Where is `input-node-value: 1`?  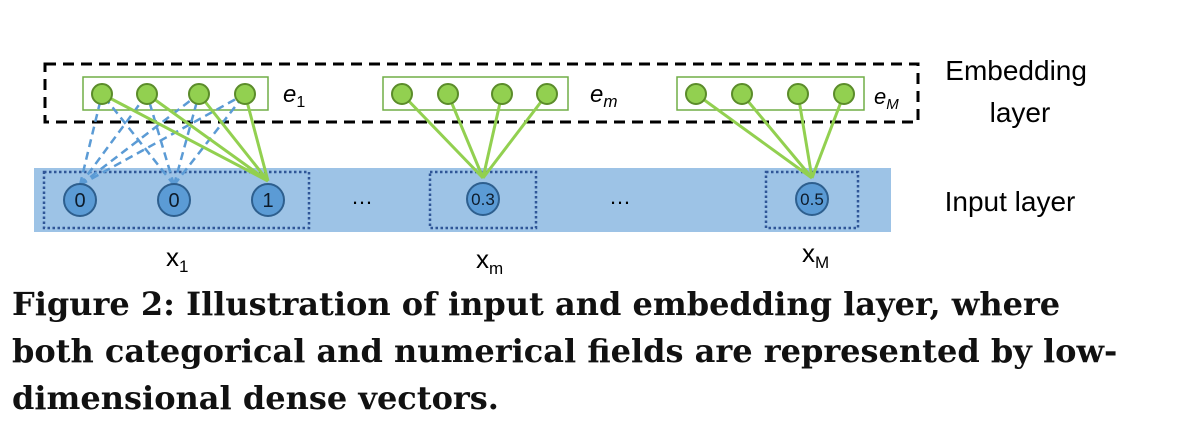
input-node-value: 1 is located at coordinates (267, 201).